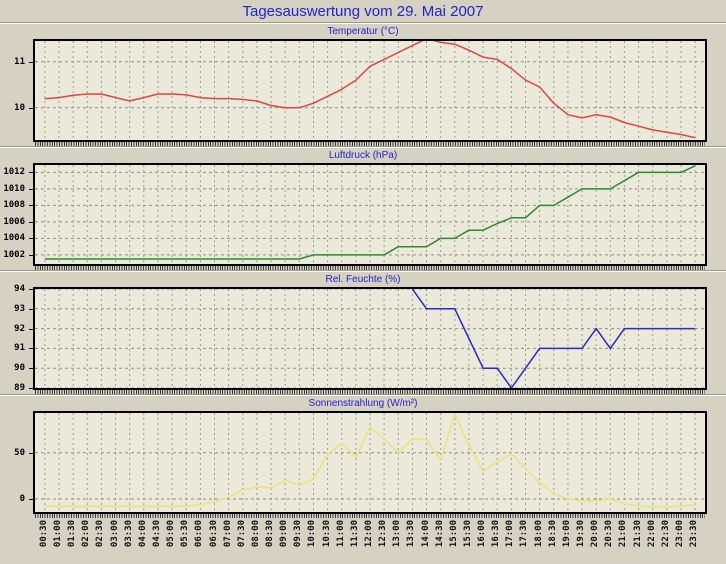 Image resolution: width=726 pixels, height=564 pixels. I want to click on x-axis-label: 12:30, so click(383, 534).